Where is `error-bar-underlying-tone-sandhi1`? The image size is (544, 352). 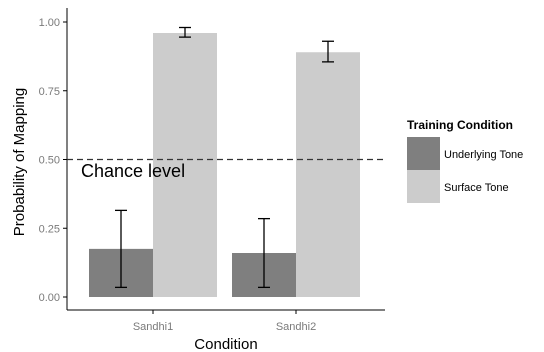 error-bar-underlying-tone-sandhi1 is located at coordinates (121, 249).